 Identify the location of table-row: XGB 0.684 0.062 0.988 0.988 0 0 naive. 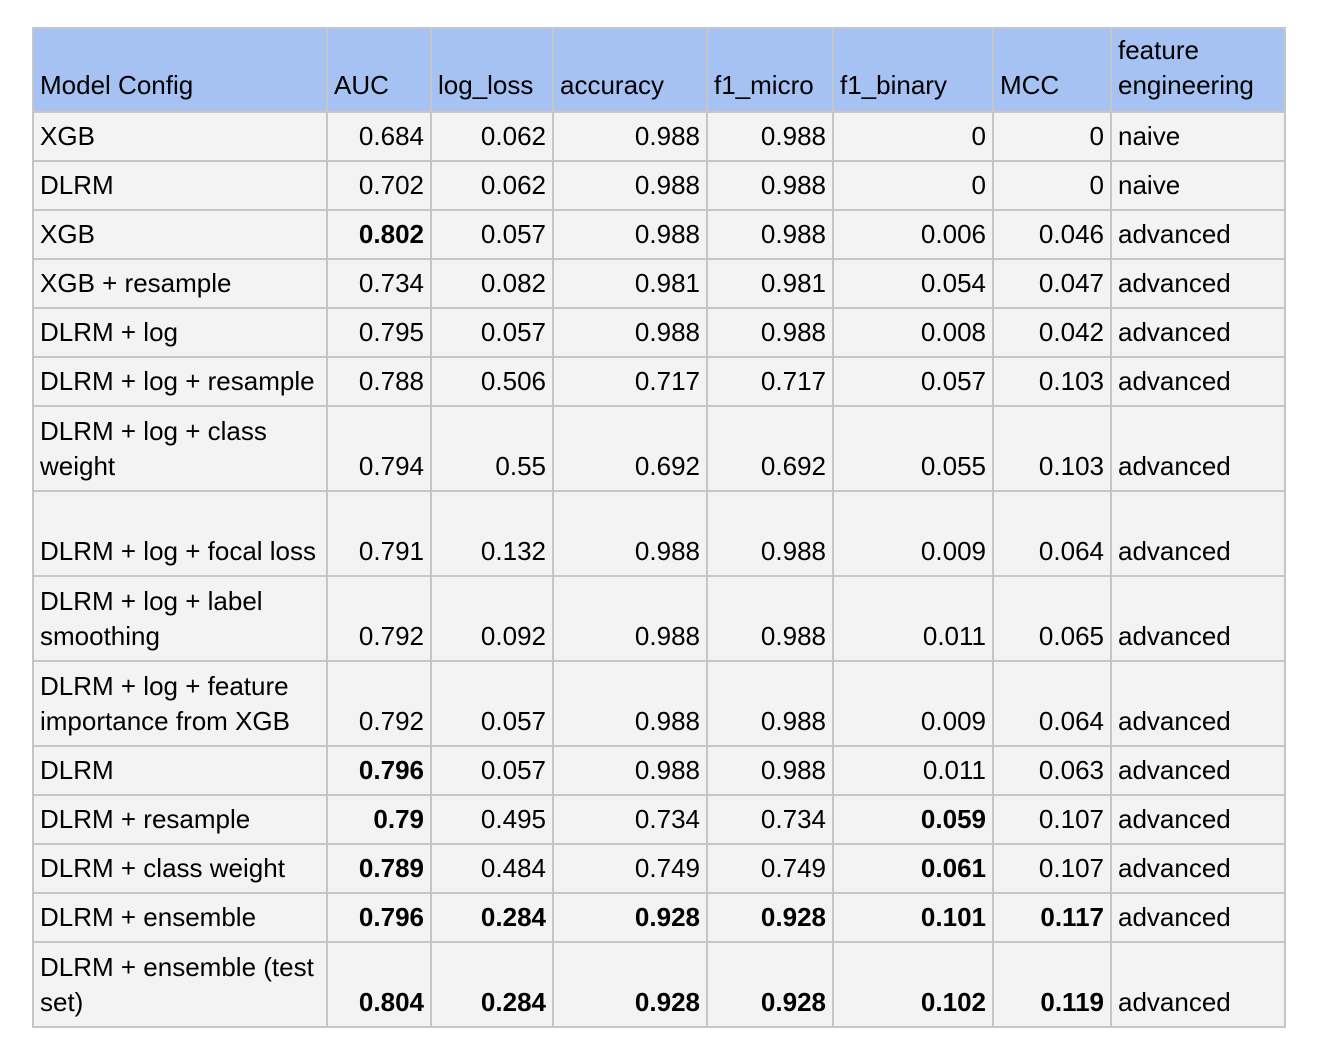
(659, 136).